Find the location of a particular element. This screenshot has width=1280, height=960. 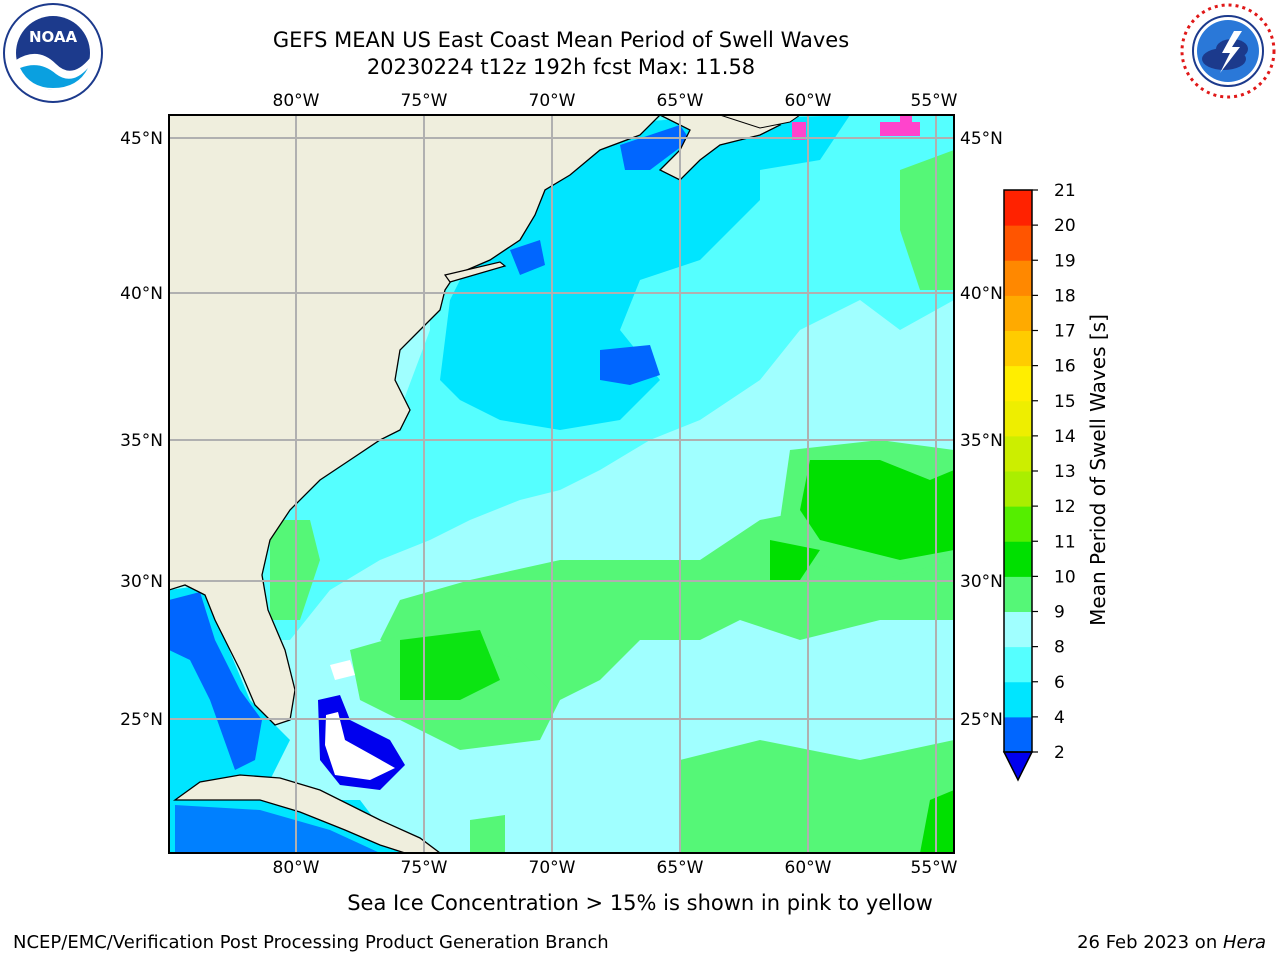

lon-labels-top: 80°W 75°W 70°W 65°W 60°W 55°W is located at coordinates (615, 101).